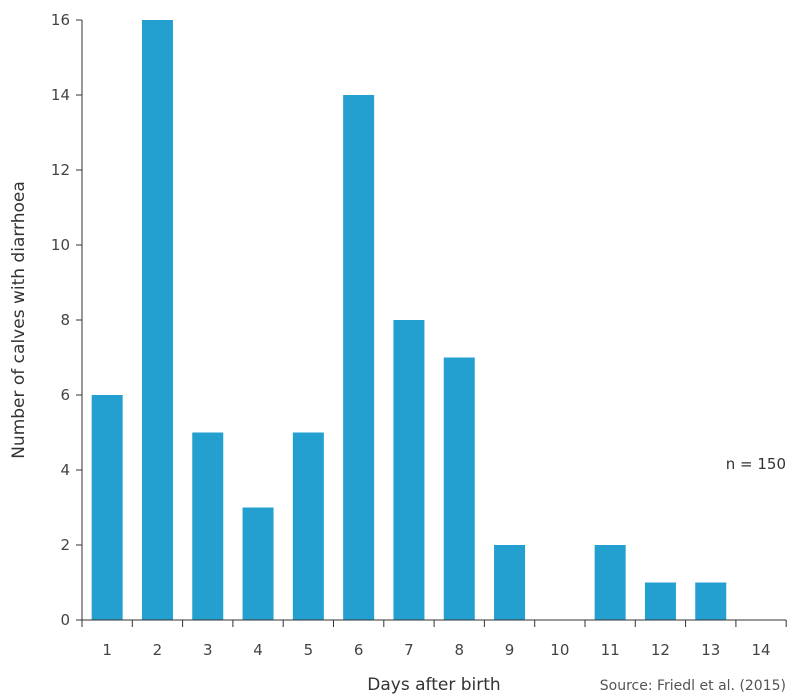 The image size is (787, 698). Describe the element at coordinates (510, 650) in the screenshot. I see `x-tick-label: 9` at that location.